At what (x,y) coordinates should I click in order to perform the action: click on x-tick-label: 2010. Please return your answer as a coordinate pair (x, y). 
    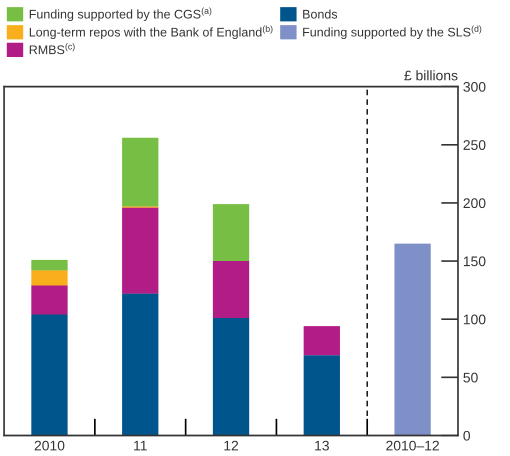
    Looking at the image, I should click on (49, 445).